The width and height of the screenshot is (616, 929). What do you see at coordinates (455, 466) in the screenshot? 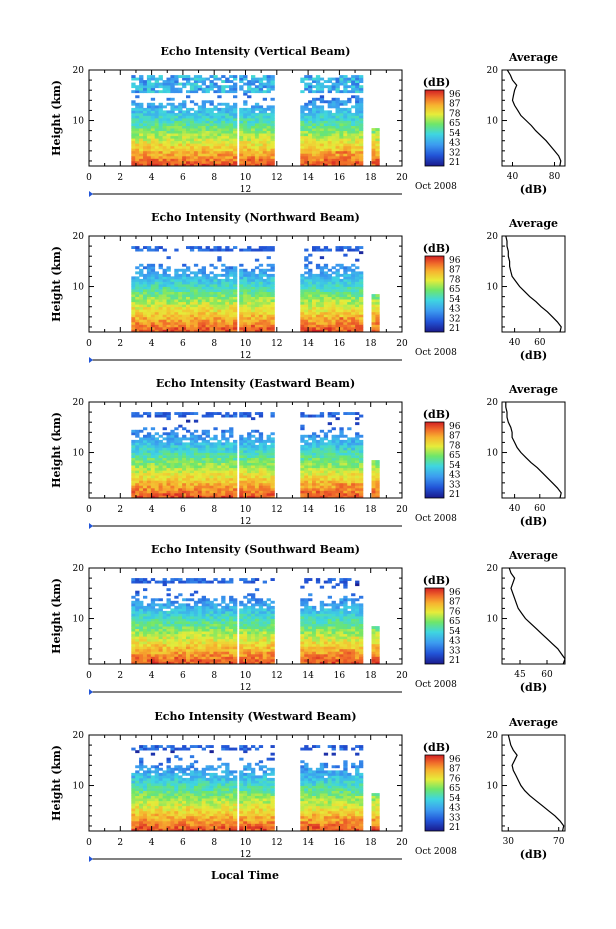
I see `colorbar-tick-label: 54` at bounding box center [455, 466].